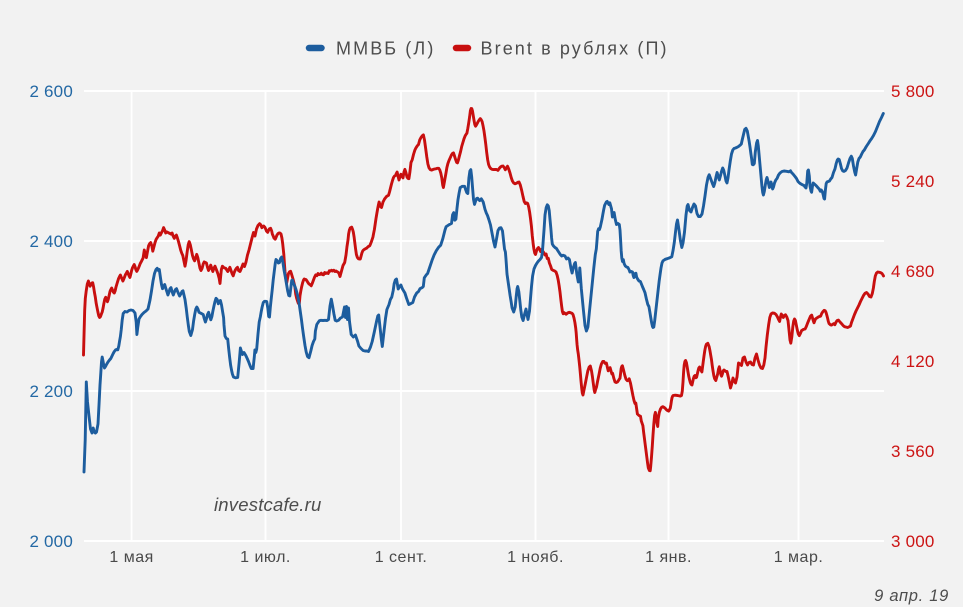  I want to click on svg-text: 3 000, so click(913, 541).